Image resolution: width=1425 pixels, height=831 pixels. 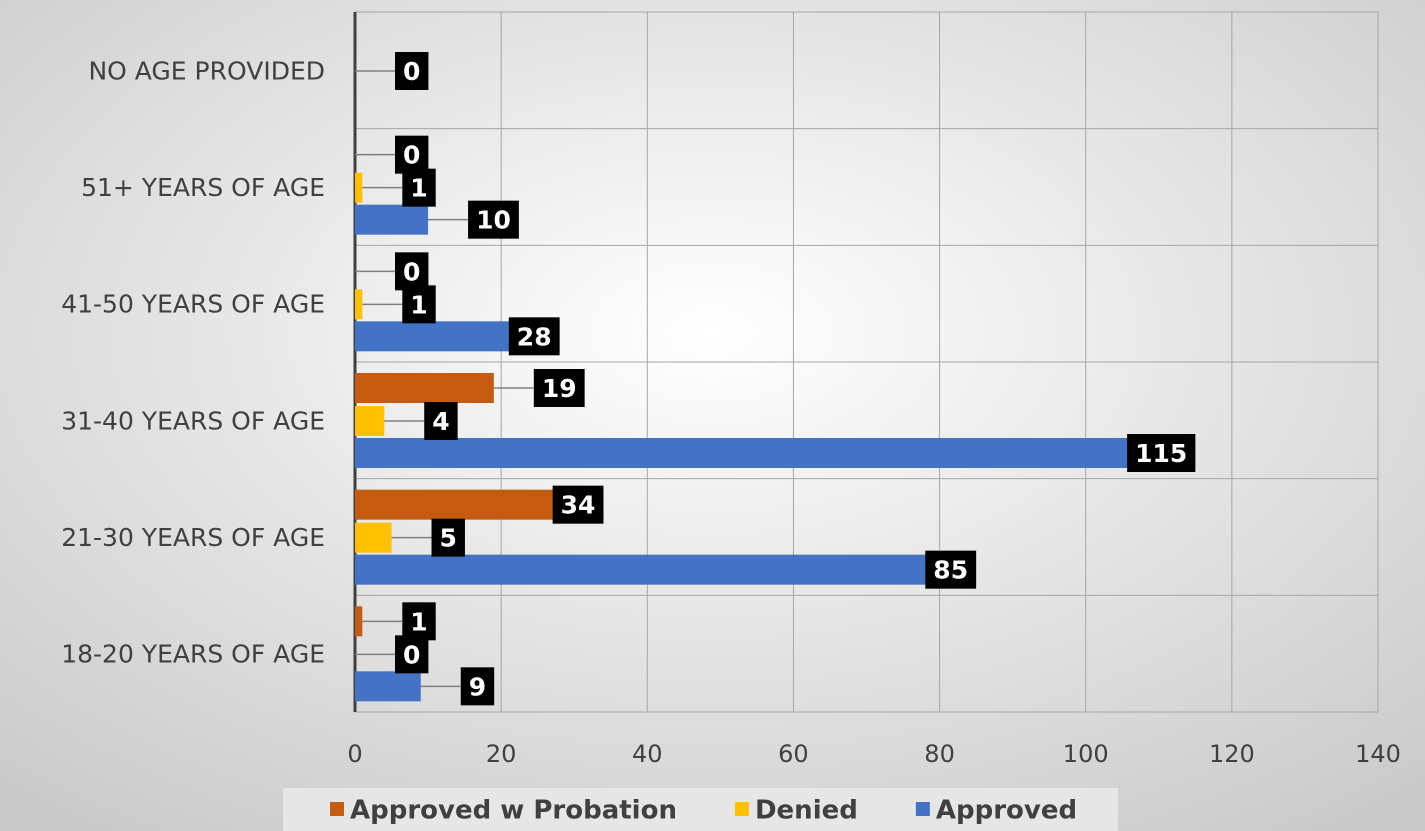 What do you see at coordinates (793, 754) in the screenshot?
I see `x-tick-label: 60` at bounding box center [793, 754].